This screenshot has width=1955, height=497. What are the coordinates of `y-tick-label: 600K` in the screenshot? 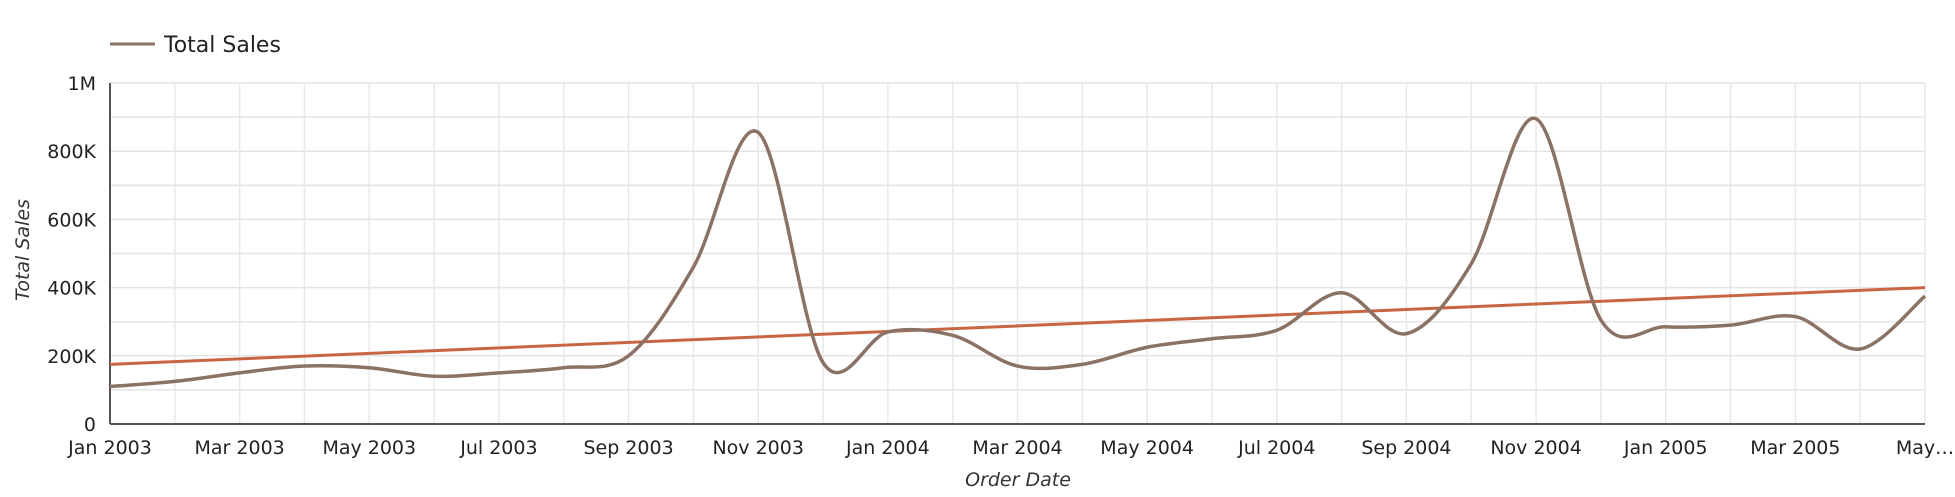 It's located at (71, 220).